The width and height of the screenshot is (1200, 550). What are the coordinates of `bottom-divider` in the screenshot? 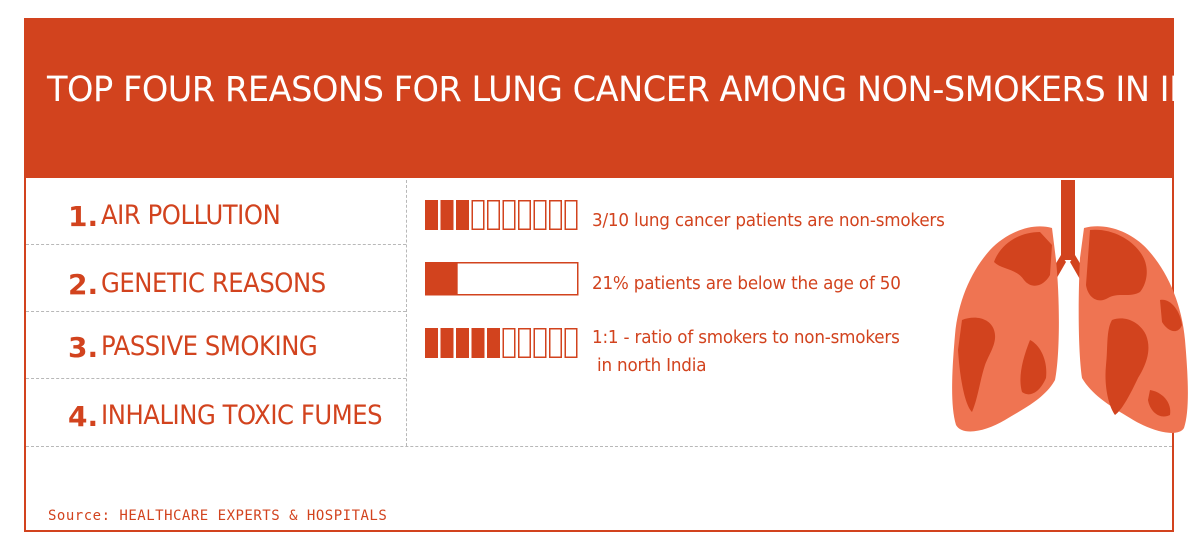 It's located at (599, 446).